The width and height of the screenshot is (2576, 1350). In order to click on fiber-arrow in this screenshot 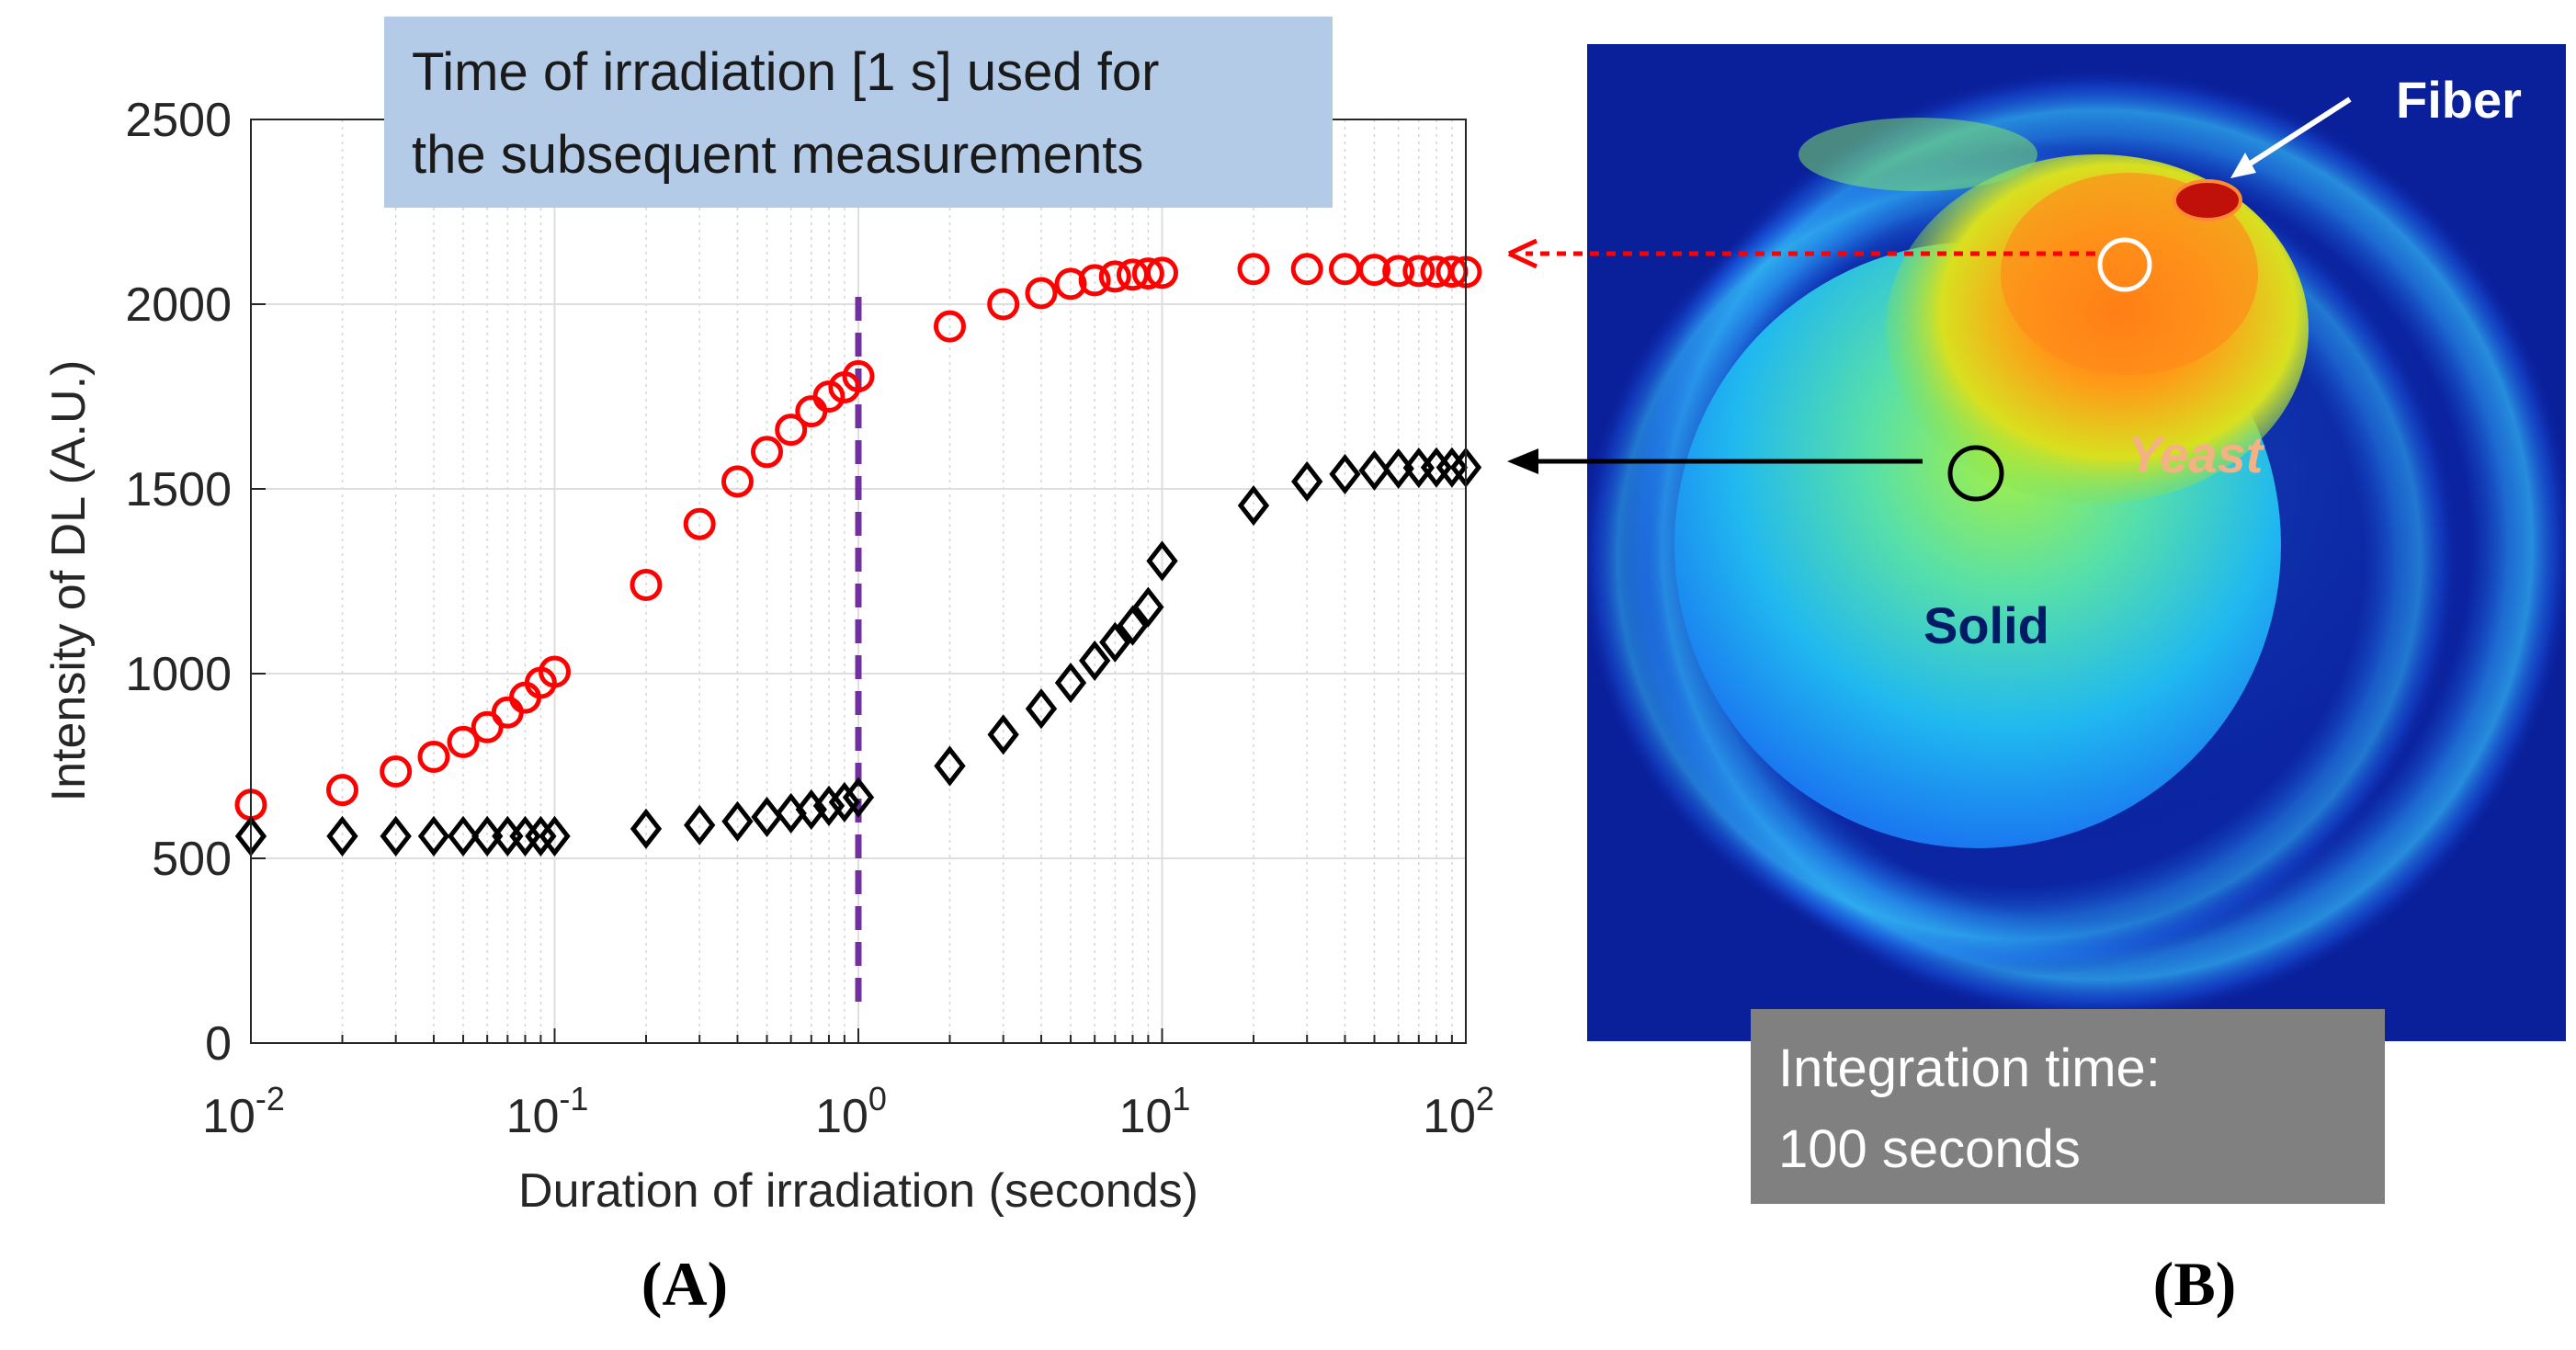, I will do `click(2296, 134)`.